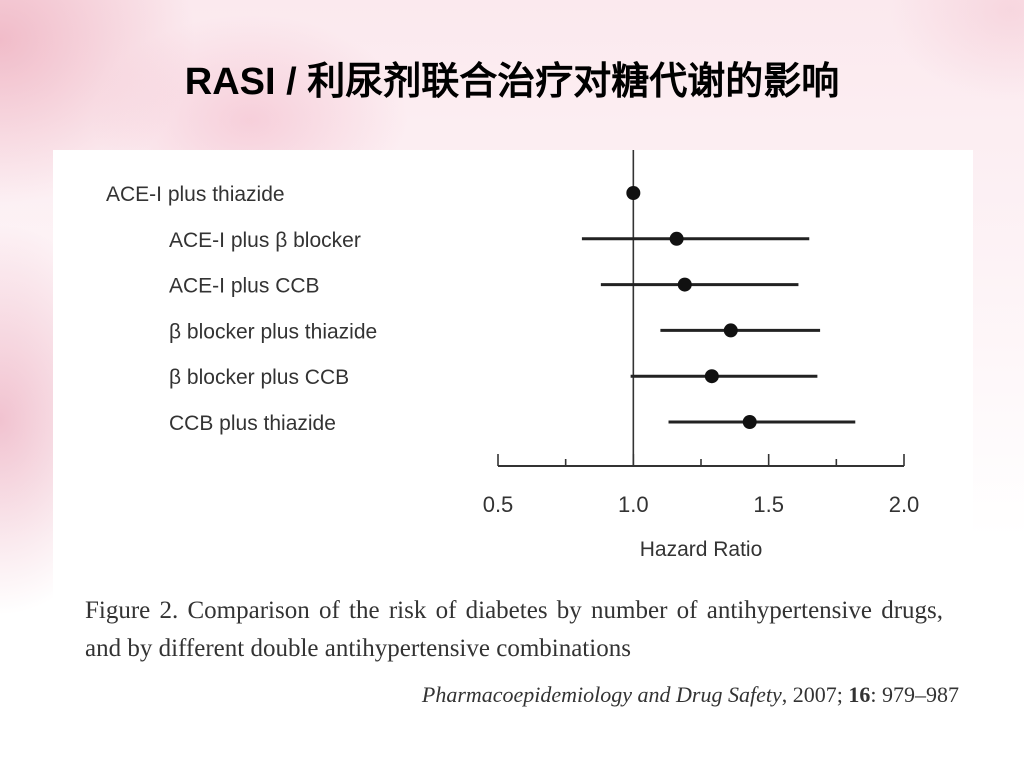 The image size is (1024, 768). Describe the element at coordinates (498, 504) in the screenshot. I see `x-tick-label: 0.5` at that location.